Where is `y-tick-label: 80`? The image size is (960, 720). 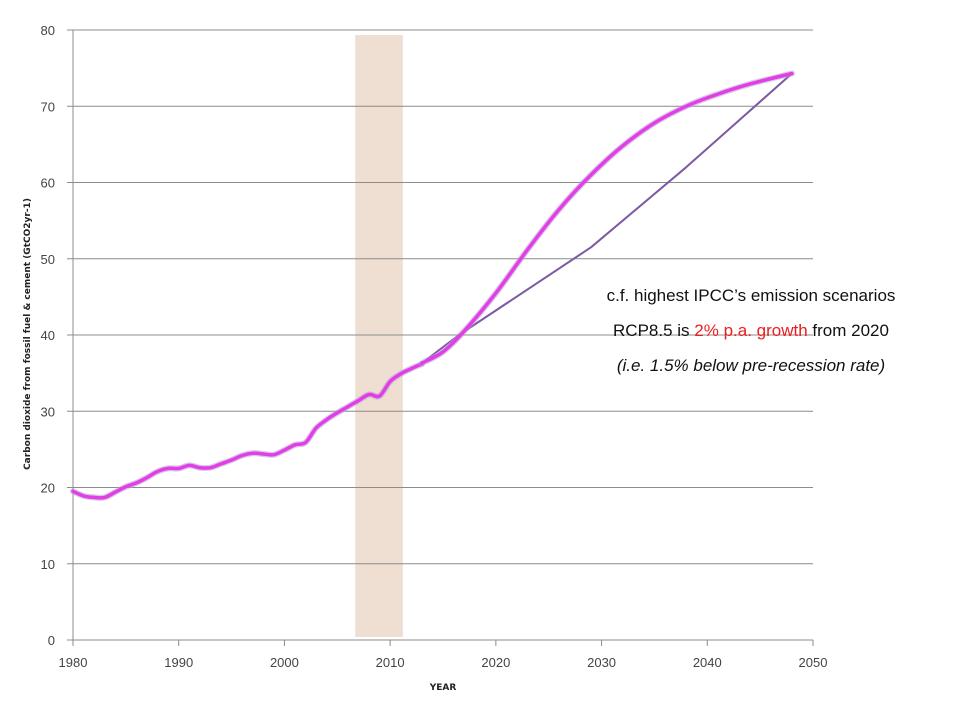 y-tick-label: 80 is located at coordinates (48, 30).